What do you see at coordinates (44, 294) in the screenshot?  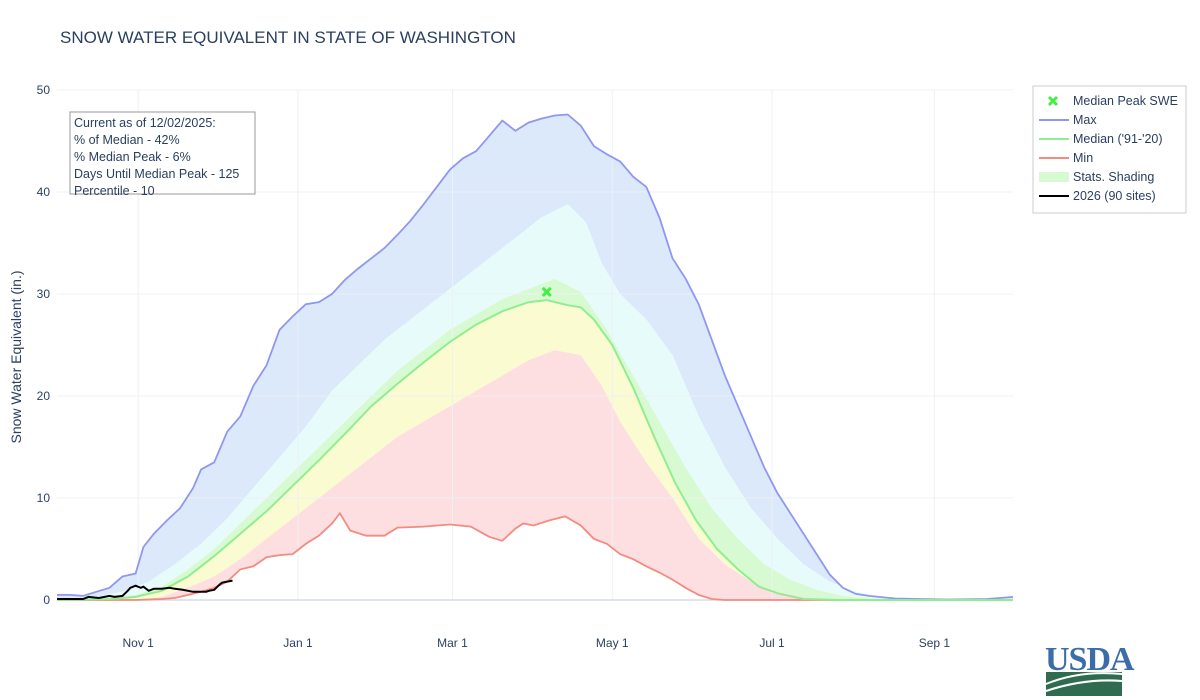 I see `y-tick-label: 30` at bounding box center [44, 294].